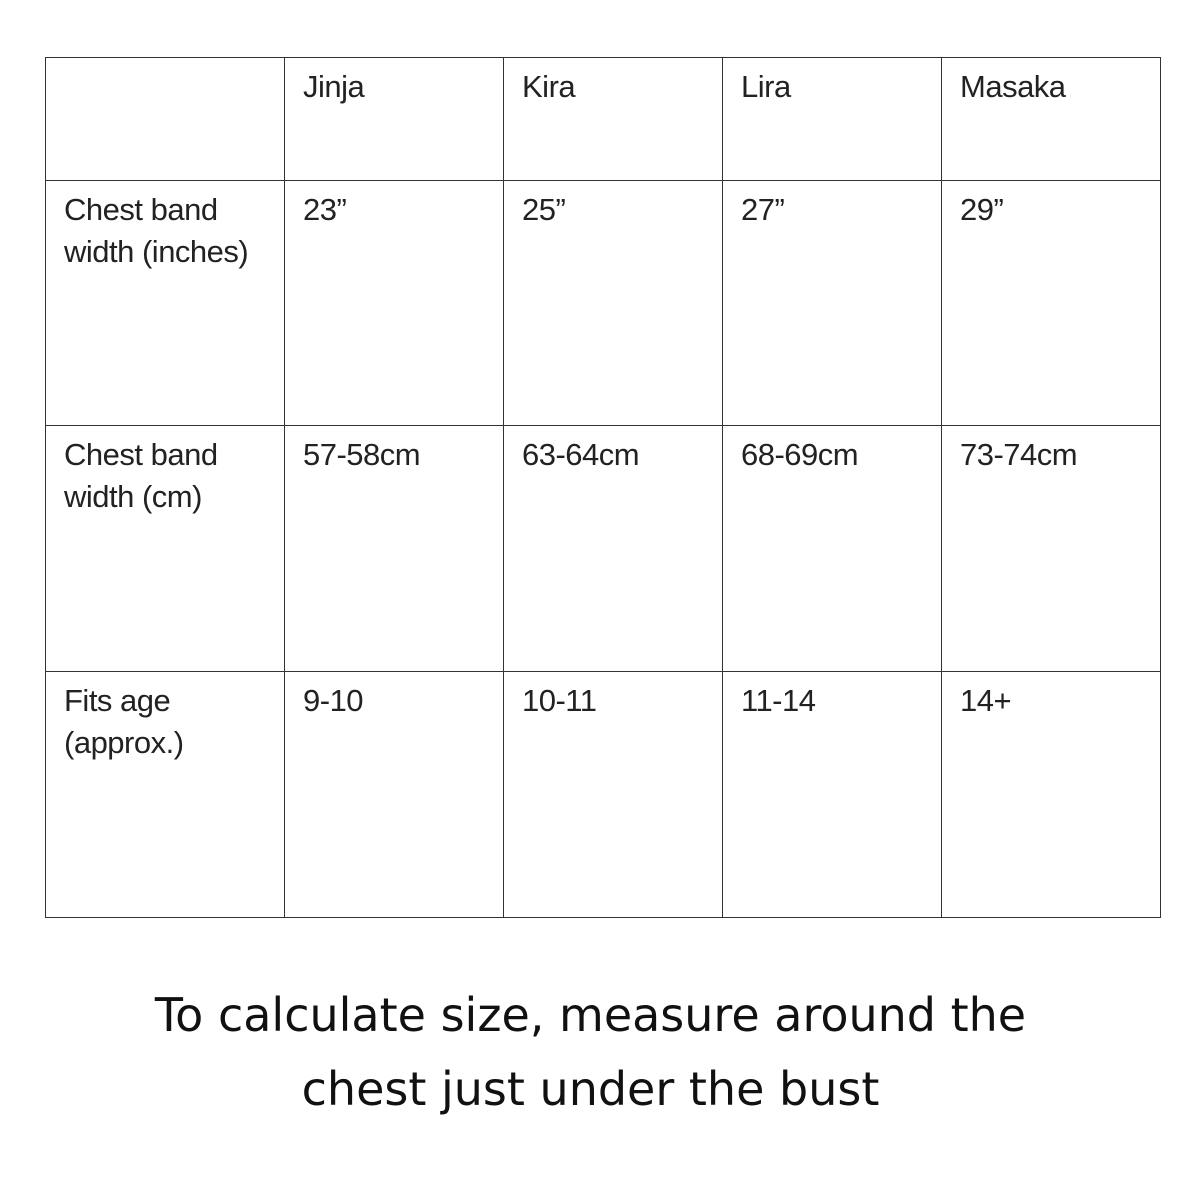 The width and height of the screenshot is (1181, 1181). I want to click on table-cell: 27”, so click(832, 303).